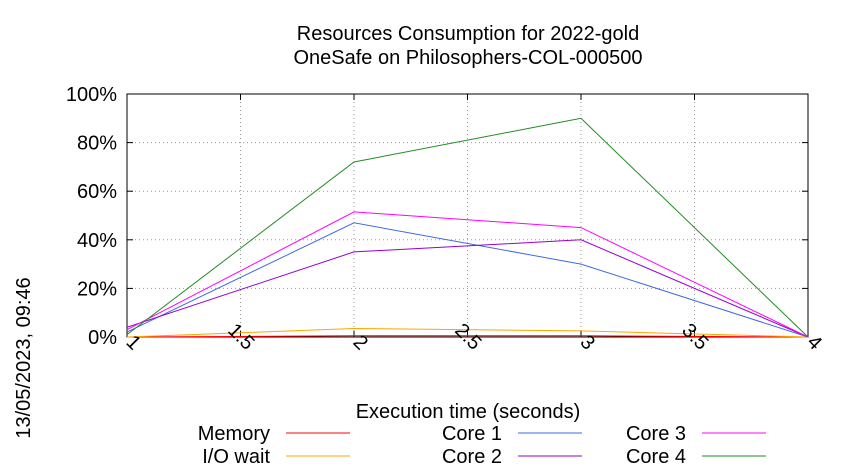 The image size is (850, 475). Describe the element at coordinates (133, 342) in the screenshot. I see `x-tick-label: 1` at that location.